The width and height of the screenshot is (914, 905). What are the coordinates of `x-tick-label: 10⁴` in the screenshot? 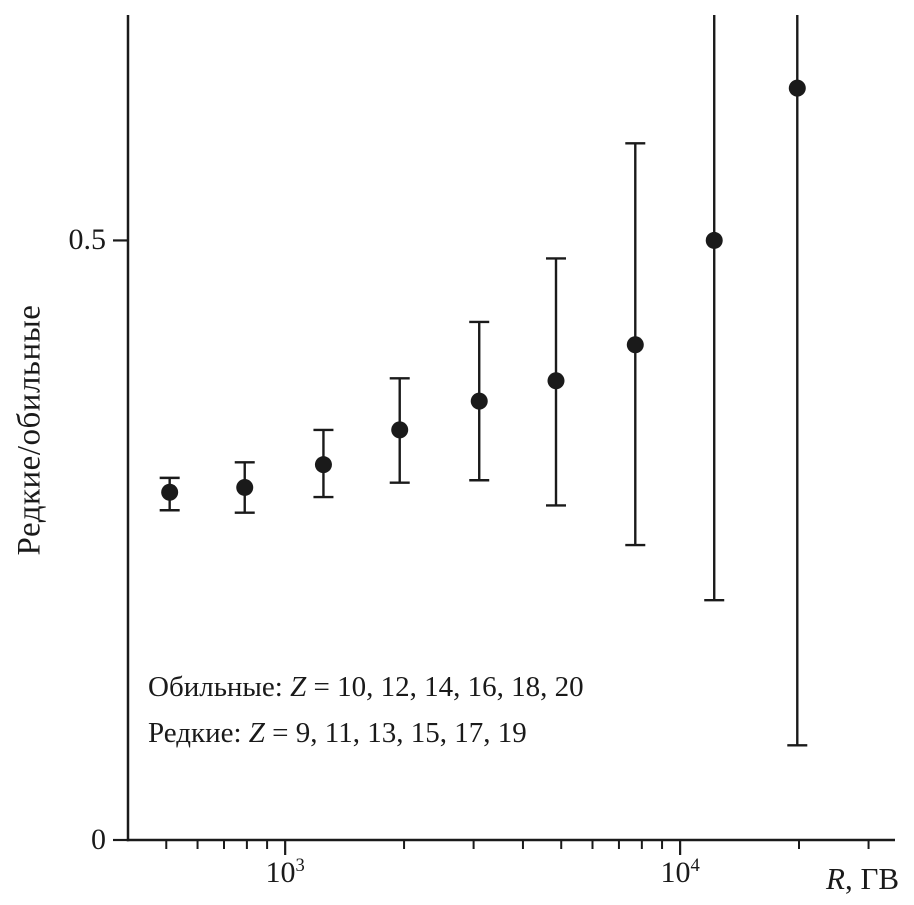 It's located at (680, 872).